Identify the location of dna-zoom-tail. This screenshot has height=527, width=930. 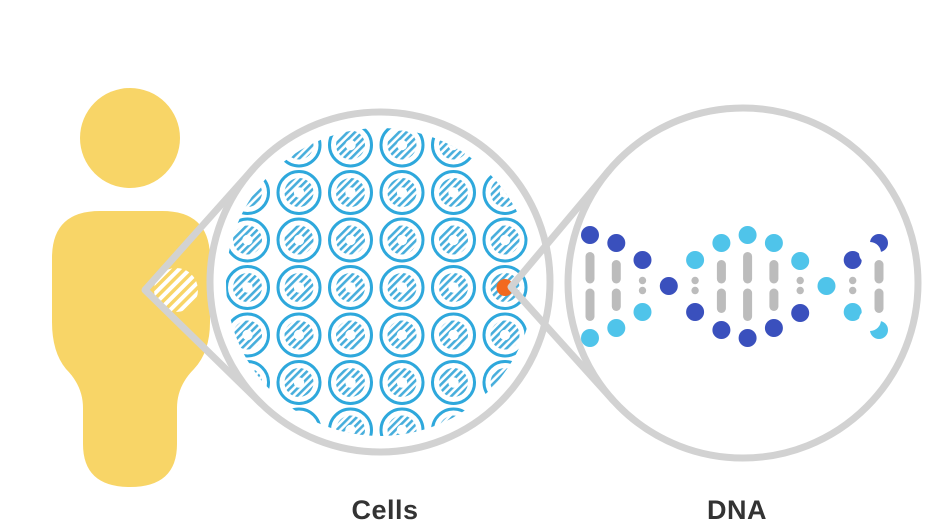
(562, 285).